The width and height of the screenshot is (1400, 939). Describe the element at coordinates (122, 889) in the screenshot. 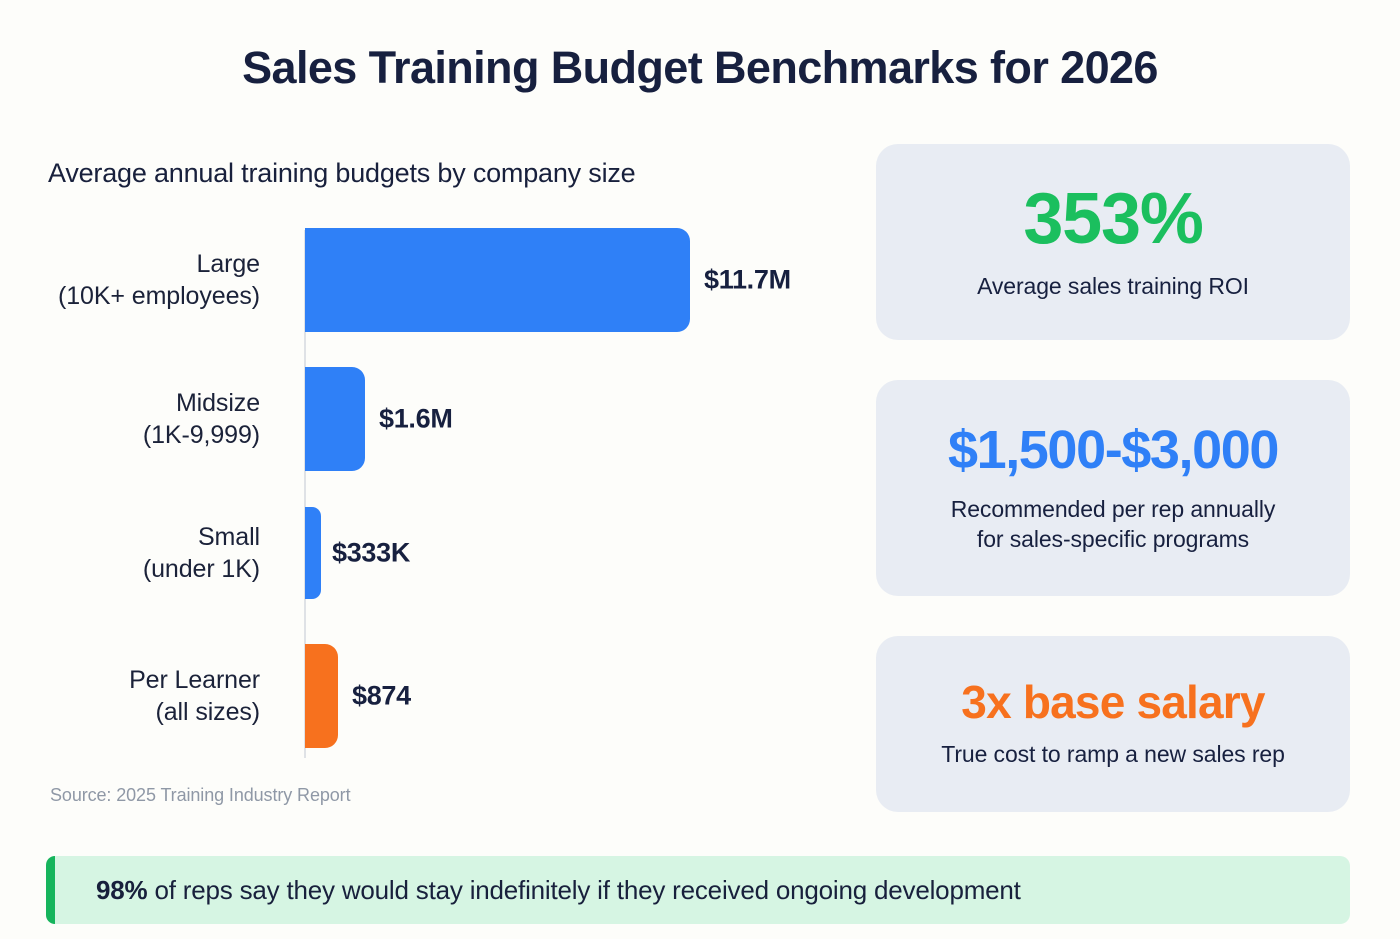

I see `callout-highlight: 98%` at that location.